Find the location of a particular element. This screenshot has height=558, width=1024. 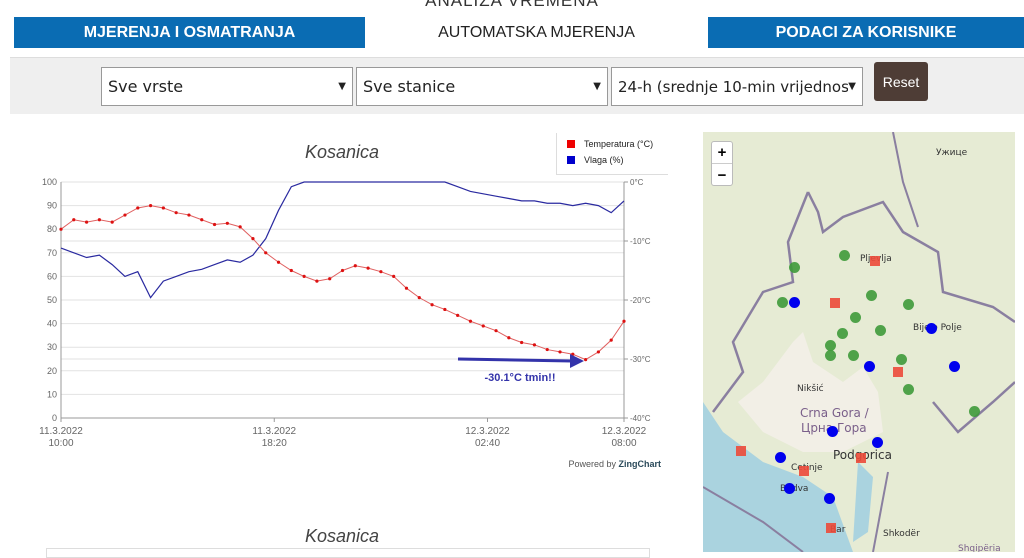

period-select-value: 24-h (srednje 10-min vrijednos is located at coordinates (733, 86).